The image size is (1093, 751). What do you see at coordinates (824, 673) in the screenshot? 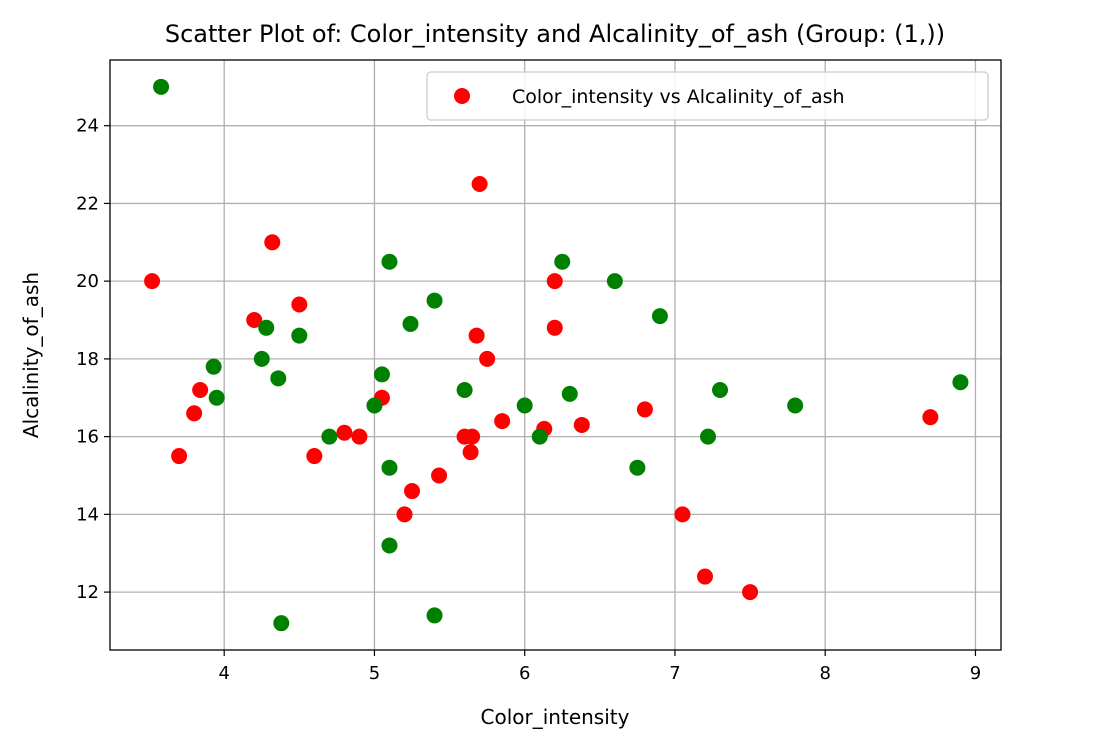
I see `x-tick-label: 8` at bounding box center [824, 673].